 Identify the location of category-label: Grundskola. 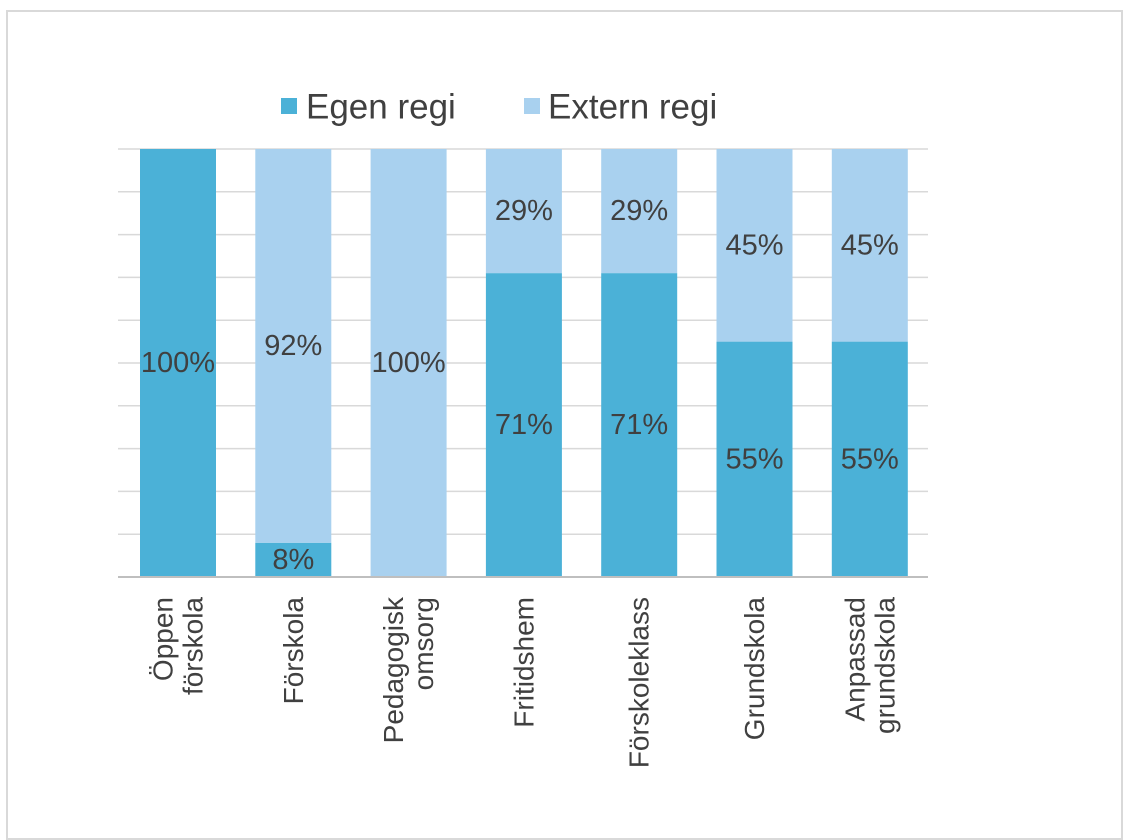
(754, 669).